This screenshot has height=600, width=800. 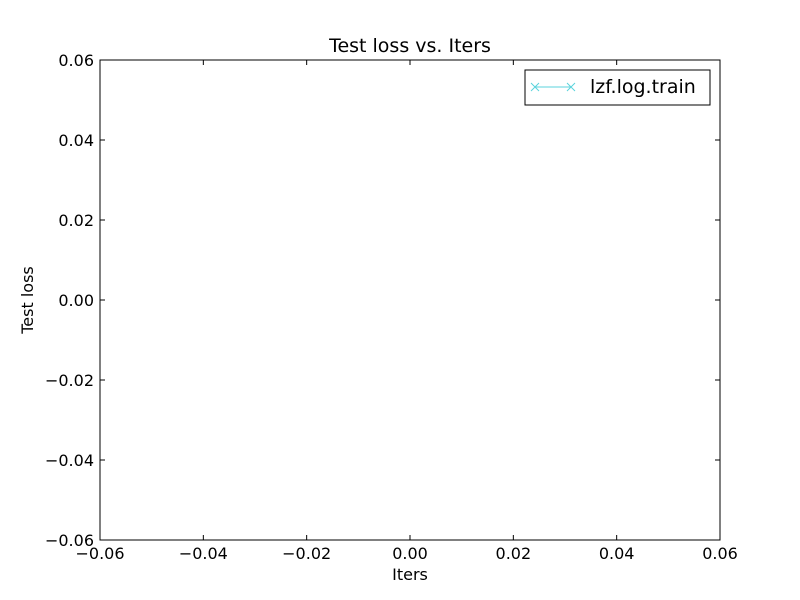 What do you see at coordinates (76, 60) in the screenshot?
I see `y-tick-label: 0.06` at bounding box center [76, 60].